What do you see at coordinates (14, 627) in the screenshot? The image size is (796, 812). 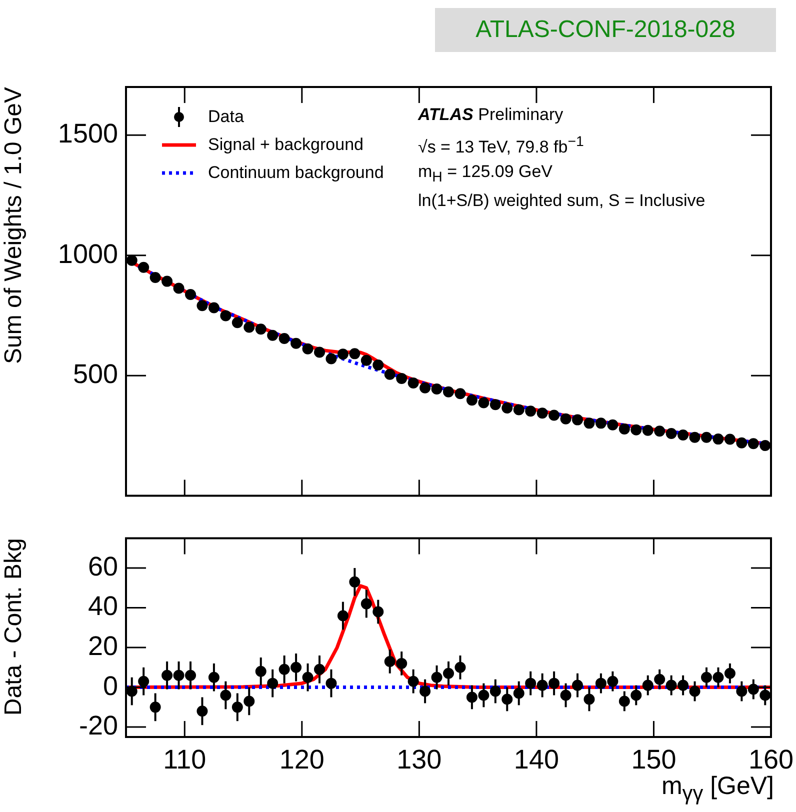 I see `y-axis-title: Data - Cont. Bkg` at bounding box center [14, 627].